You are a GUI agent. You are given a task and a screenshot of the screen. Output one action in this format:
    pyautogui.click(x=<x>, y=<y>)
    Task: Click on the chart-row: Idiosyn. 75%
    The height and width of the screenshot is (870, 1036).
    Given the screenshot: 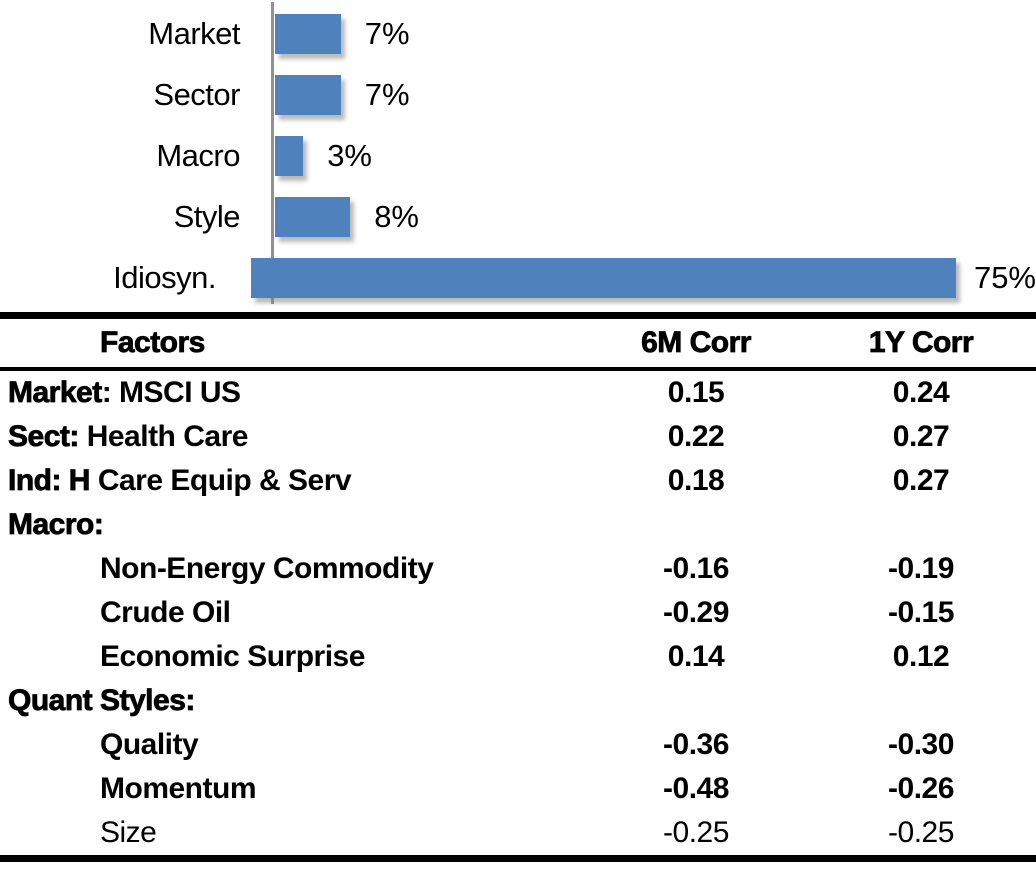 What is the action you would take?
    pyautogui.click(x=518, y=277)
    